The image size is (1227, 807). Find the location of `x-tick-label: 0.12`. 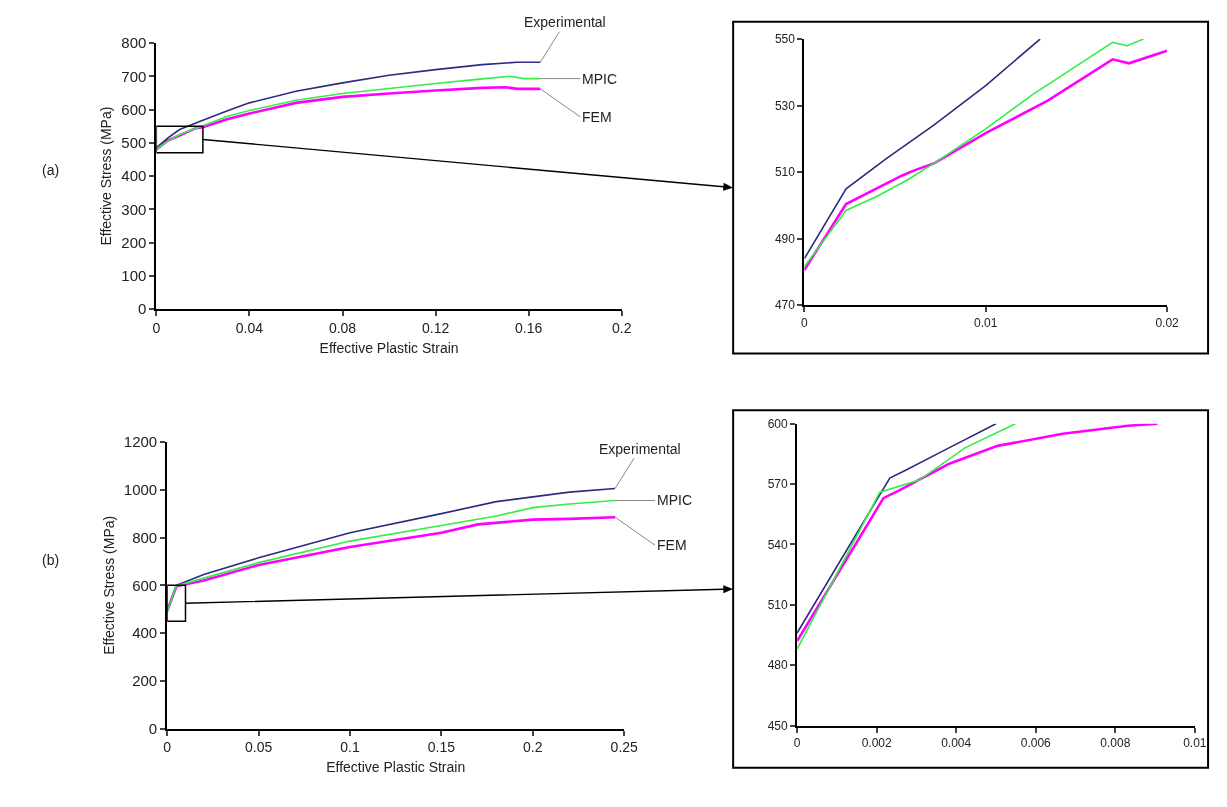

x-tick-label: 0.12 is located at coordinates (435, 328).